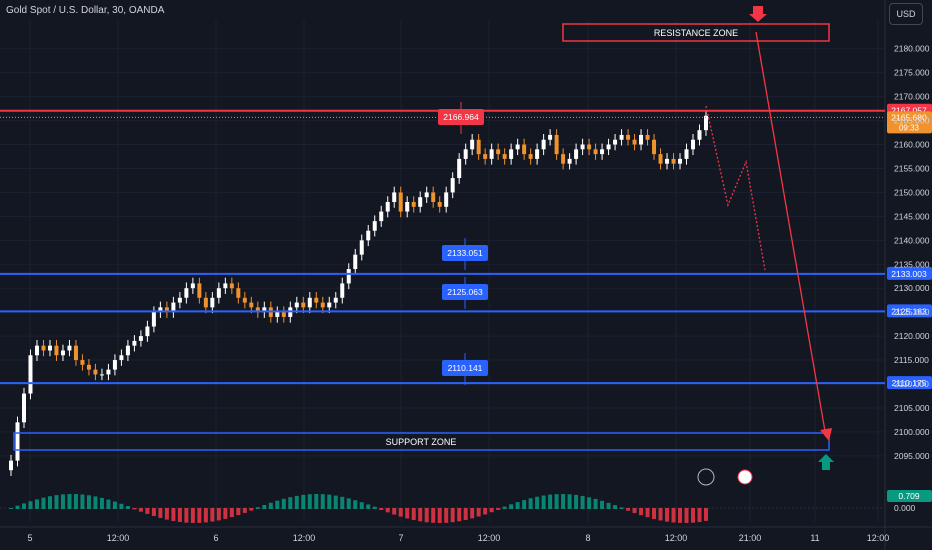  What do you see at coordinates (911, 360) in the screenshot?
I see `price-tick: 2115.000` at bounding box center [911, 360].